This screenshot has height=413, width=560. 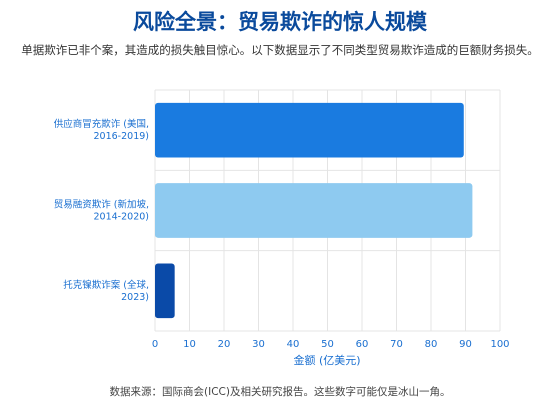 What do you see at coordinates (224, 344) in the screenshot?
I see `x-tick-label-2: 20` at bounding box center [224, 344].